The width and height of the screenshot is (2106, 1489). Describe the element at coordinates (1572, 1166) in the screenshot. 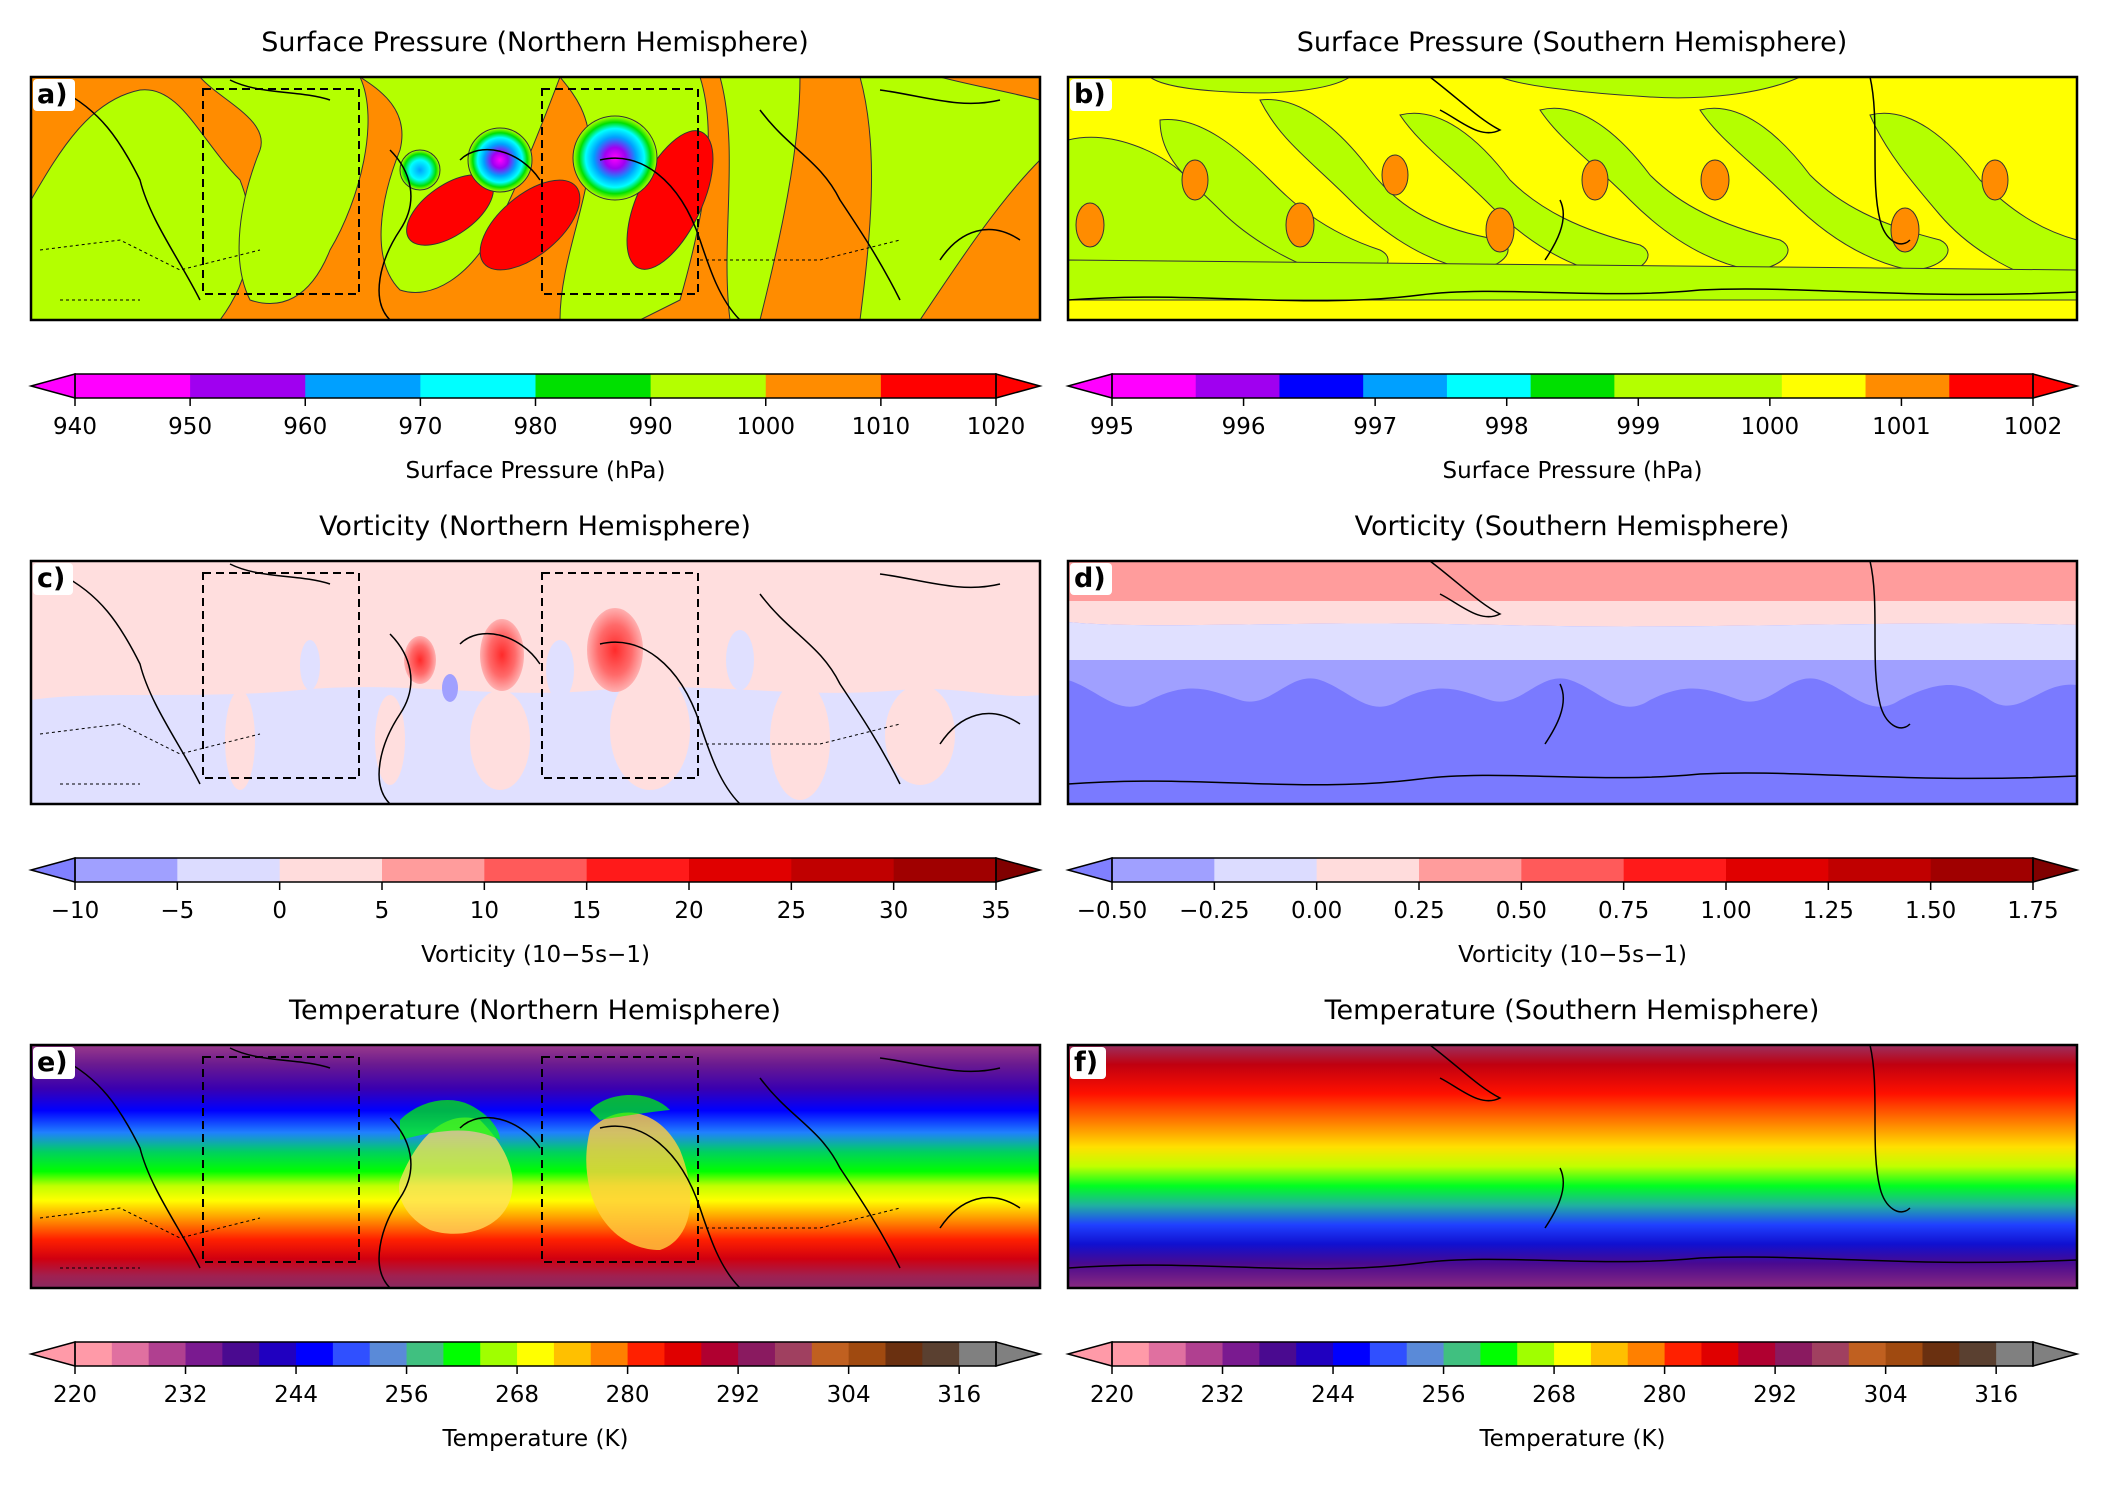

I see `temperature-field-south` at that location.